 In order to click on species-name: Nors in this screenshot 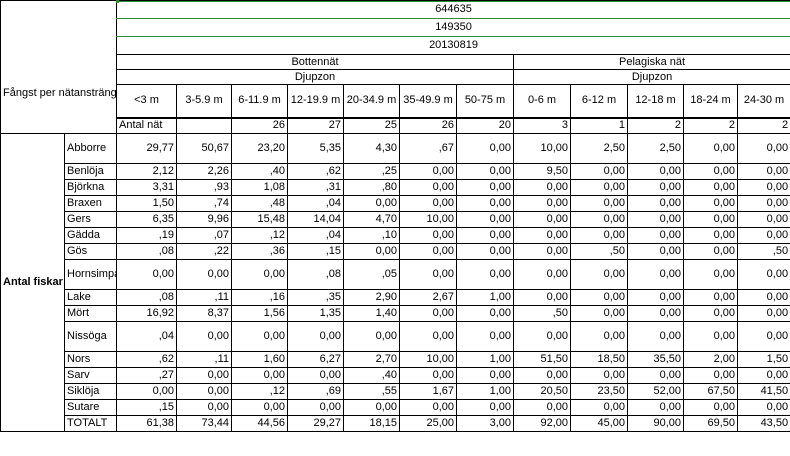, I will do `click(90, 359)`.